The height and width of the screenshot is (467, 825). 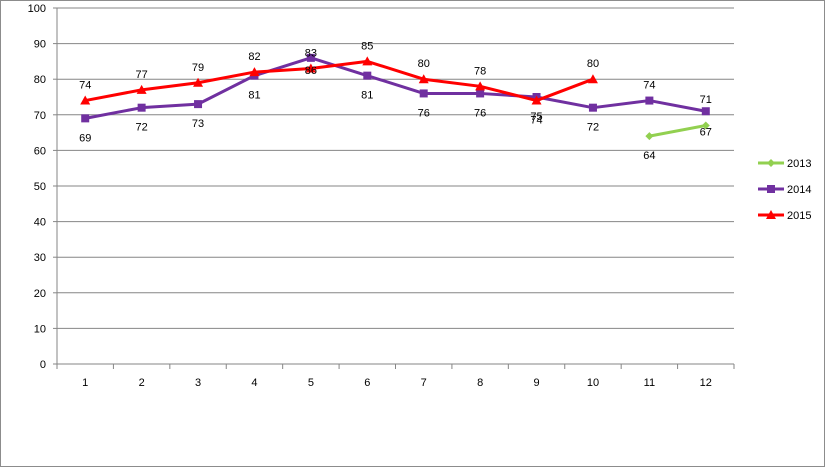 I want to click on legend-marker-2015, so click(x=771, y=214).